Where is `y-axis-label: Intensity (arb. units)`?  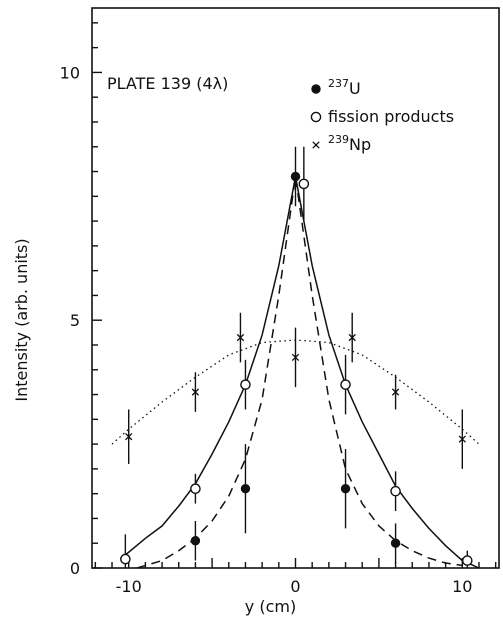
y-axis-label: Intensity (arb. units) is located at coordinates (21, 319).